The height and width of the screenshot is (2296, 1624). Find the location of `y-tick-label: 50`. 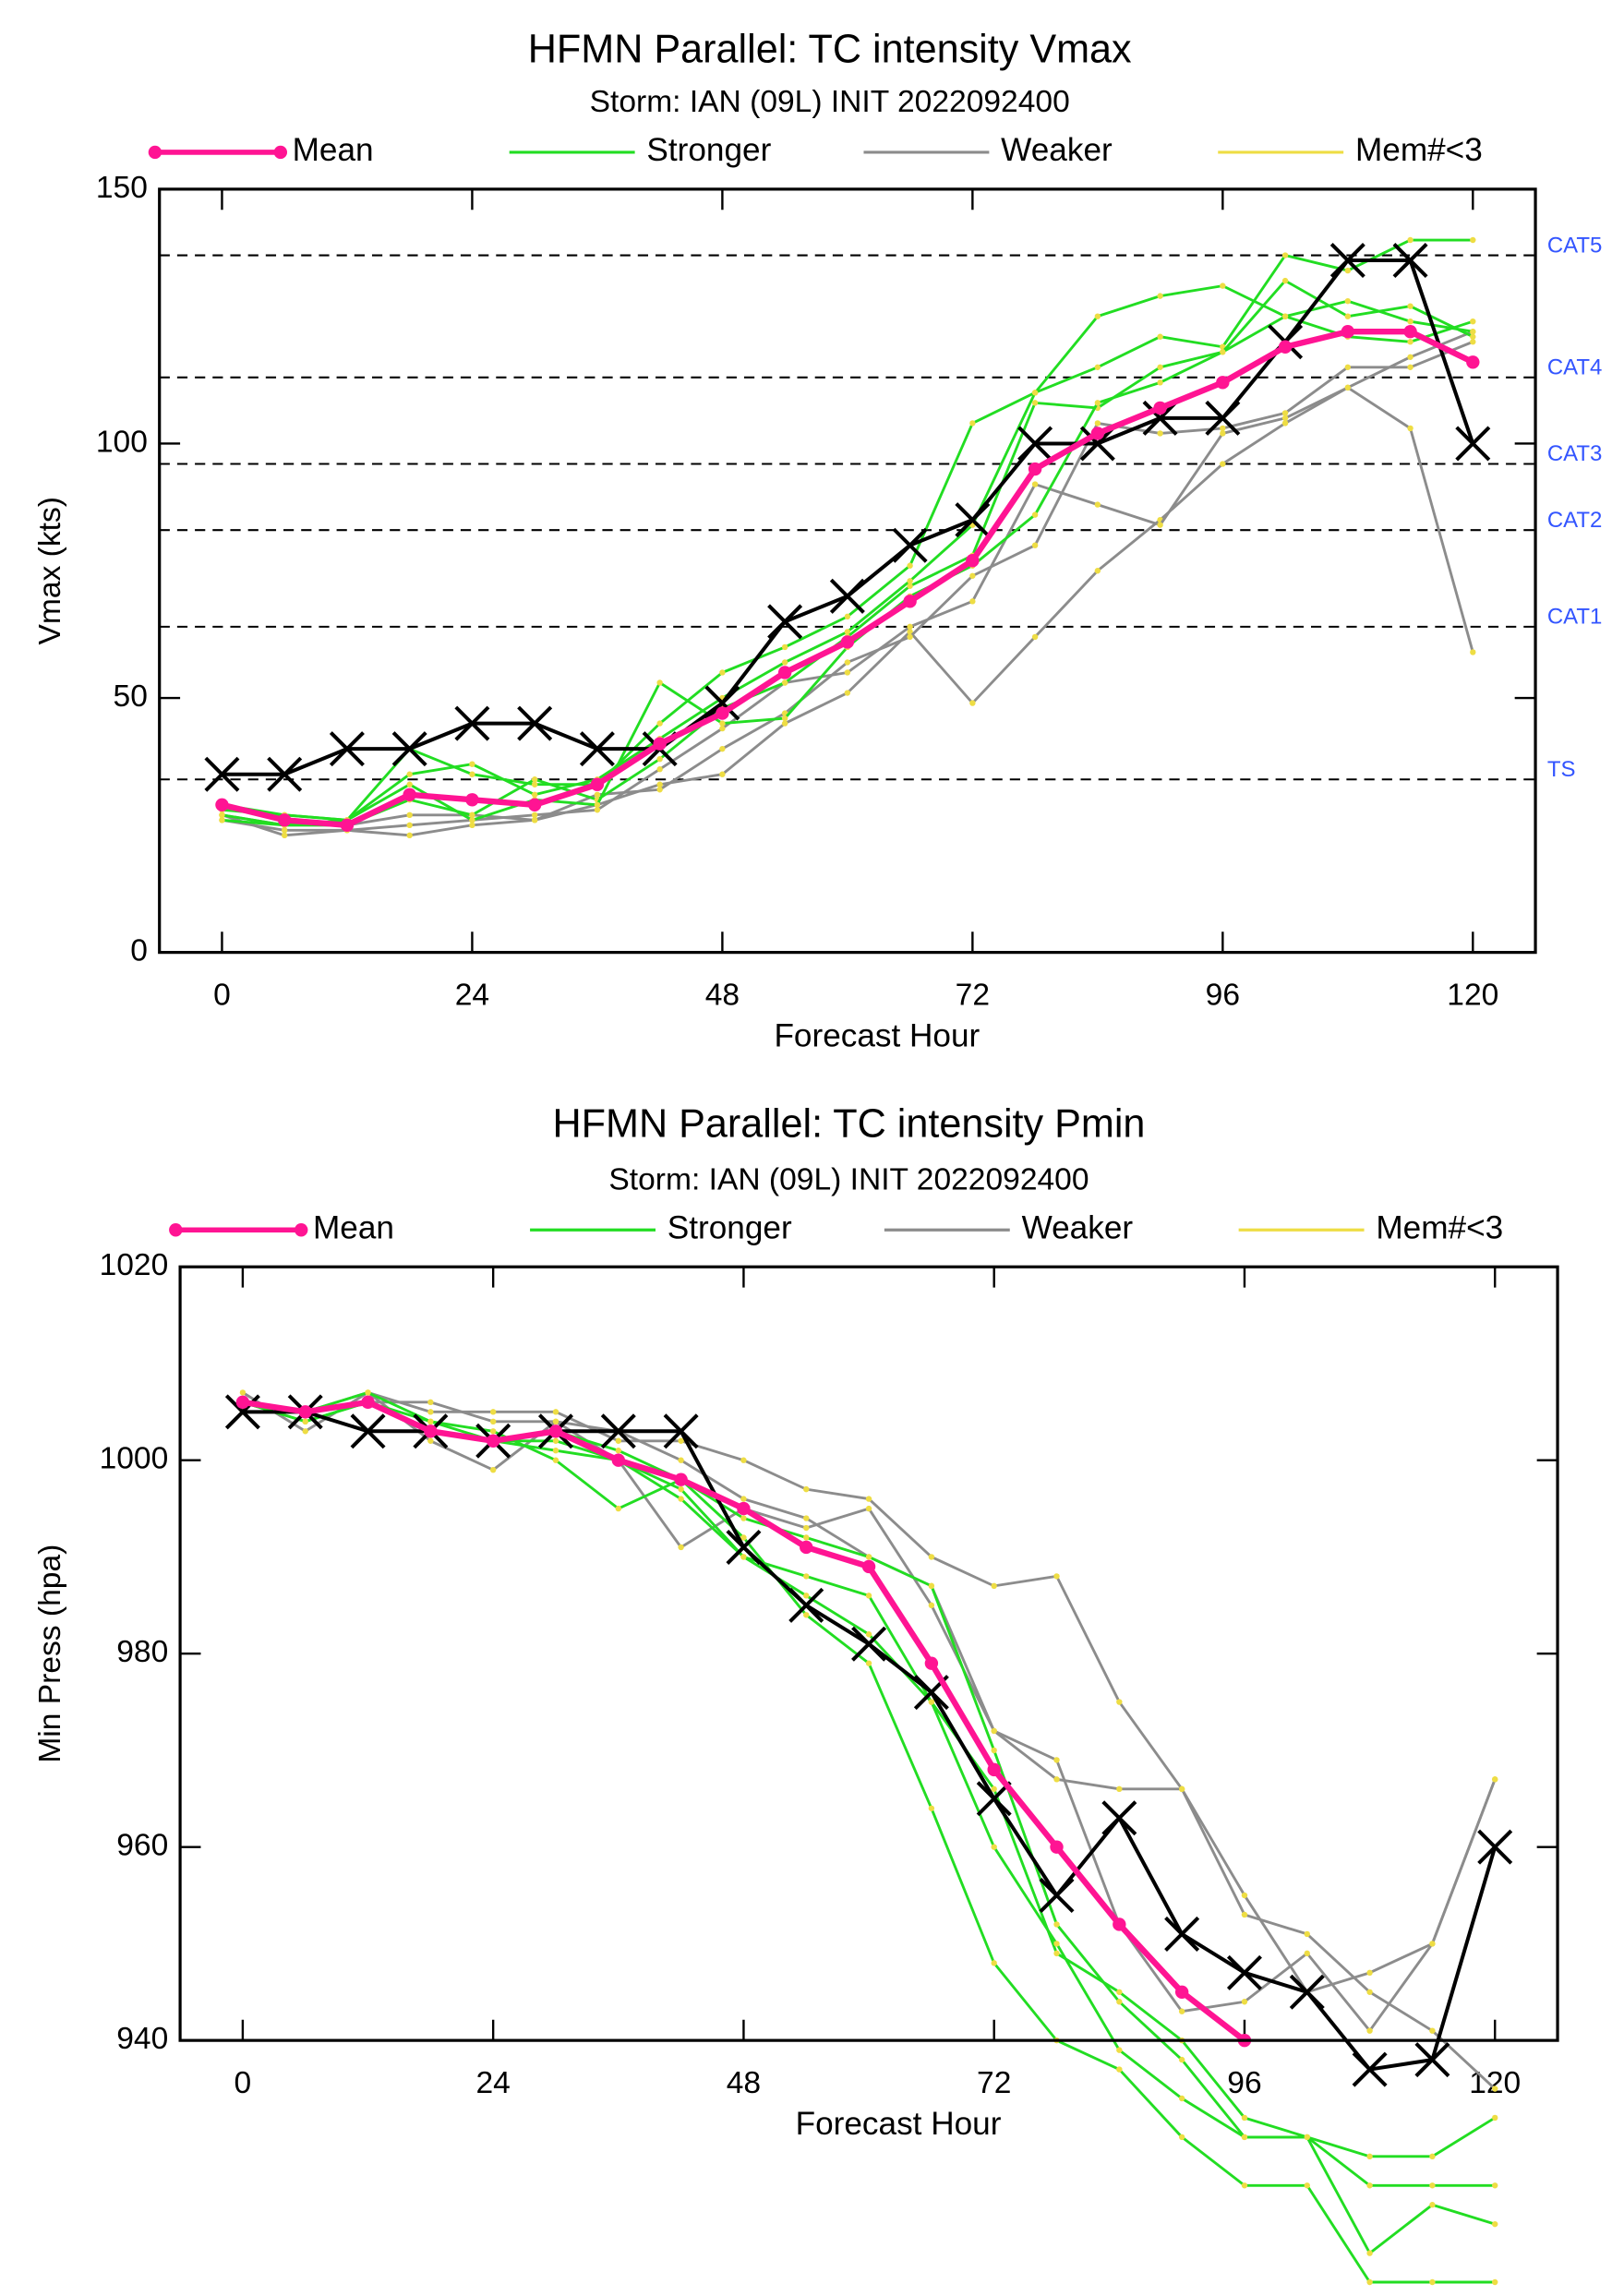

y-tick-label: 50 is located at coordinates (131, 696).